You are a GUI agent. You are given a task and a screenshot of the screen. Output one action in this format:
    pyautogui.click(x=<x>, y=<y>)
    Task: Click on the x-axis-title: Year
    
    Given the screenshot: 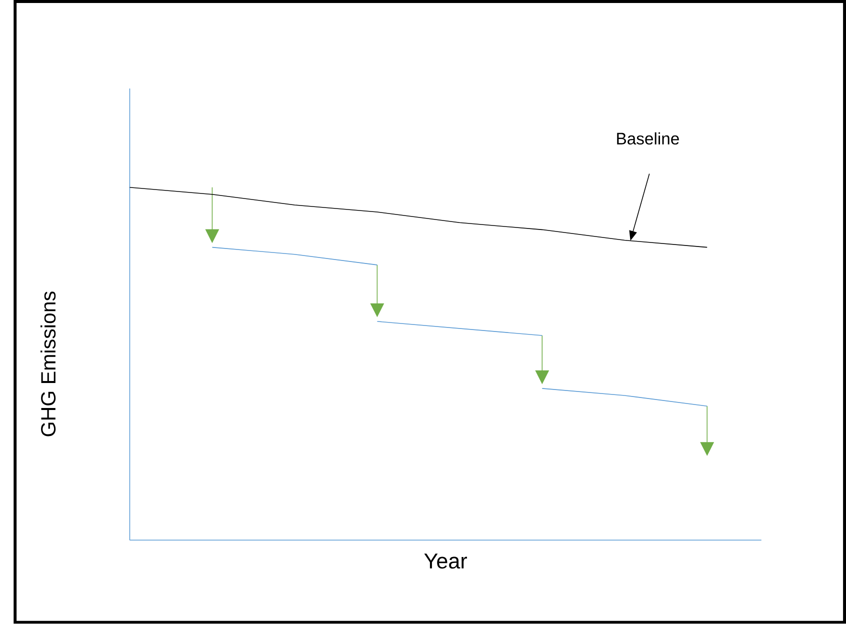 What is the action you would take?
    pyautogui.click(x=445, y=561)
    